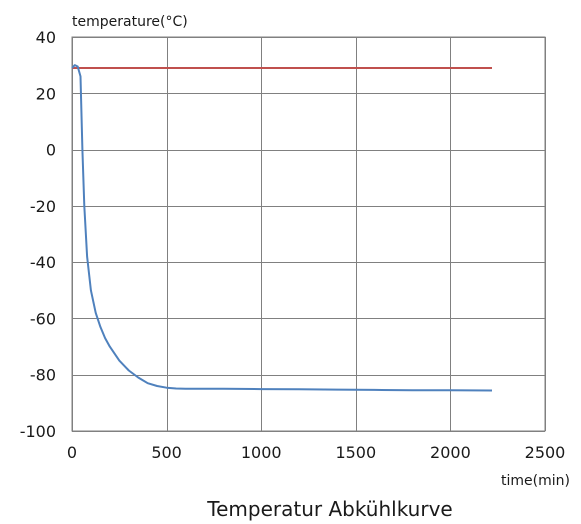  What do you see at coordinates (38, 431) in the screenshot?
I see `y-tick-label: -100` at bounding box center [38, 431].